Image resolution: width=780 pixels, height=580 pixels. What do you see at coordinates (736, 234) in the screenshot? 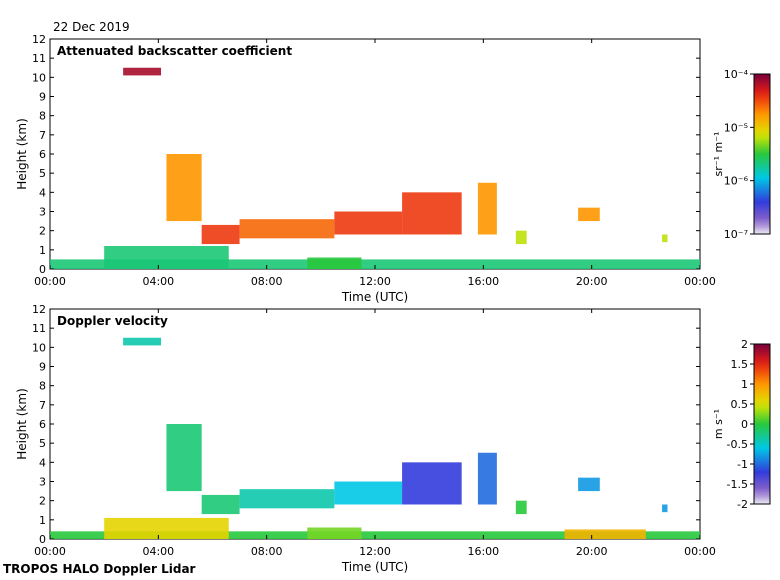
I see `colorbar-tick-label: 10⁻⁷` at bounding box center [736, 234].